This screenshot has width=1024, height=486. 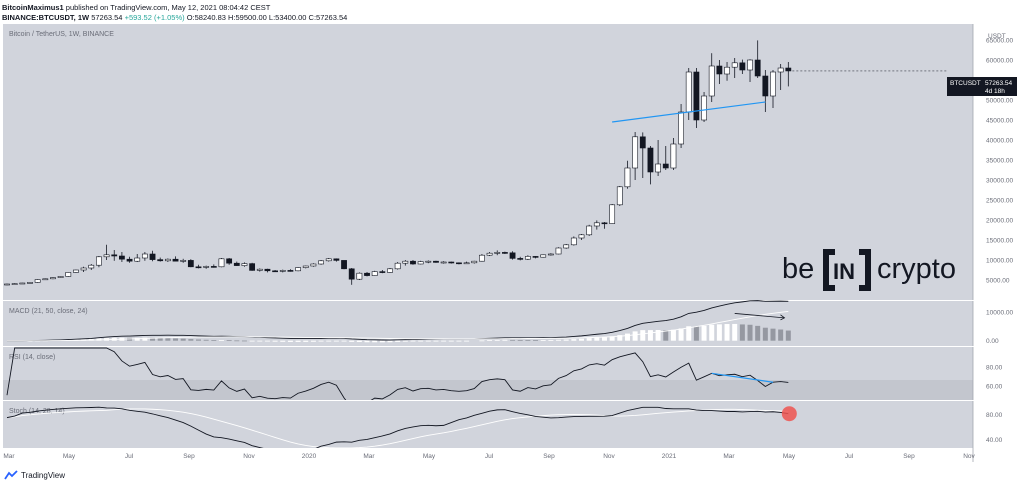 What do you see at coordinates (869, 270) in the screenshot?
I see `beincrypto-watermark: be IN crypto` at bounding box center [869, 270].